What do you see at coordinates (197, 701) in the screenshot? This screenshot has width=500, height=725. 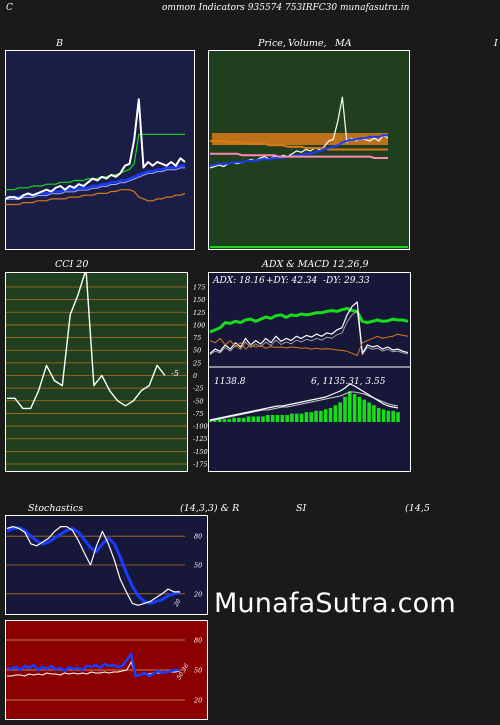 I see `rsi-tick-label: 20` at bounding box center [197, 701].